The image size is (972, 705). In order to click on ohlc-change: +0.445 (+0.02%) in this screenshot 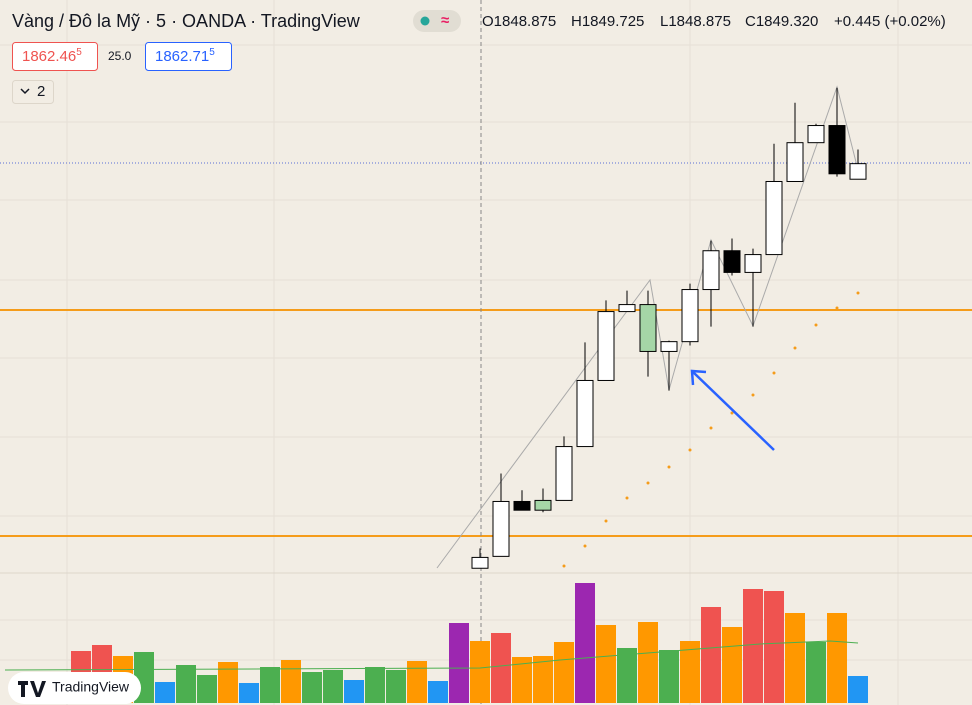, I will do `click(890, 21)`.